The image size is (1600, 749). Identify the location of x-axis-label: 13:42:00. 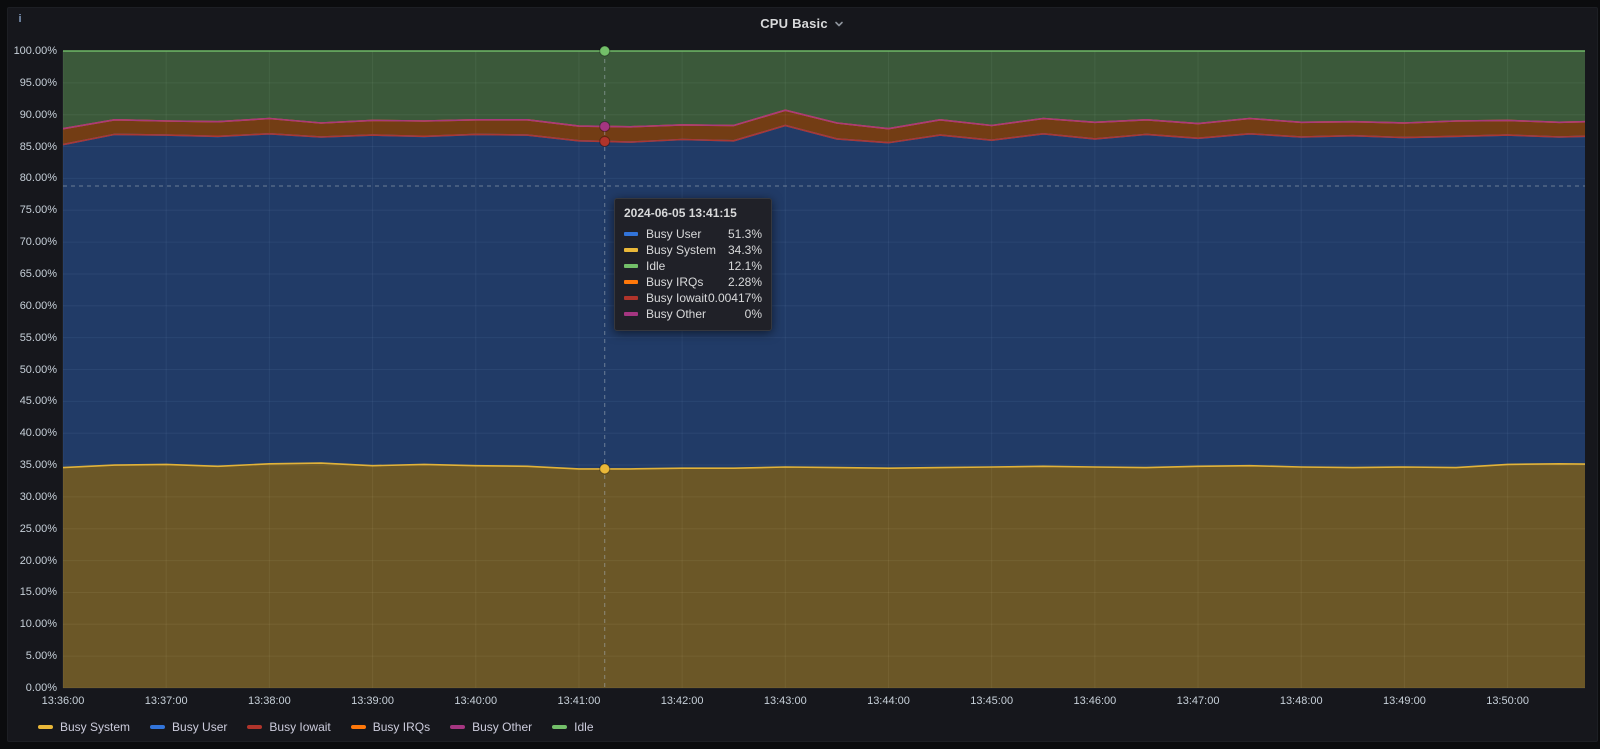
(682, 701).